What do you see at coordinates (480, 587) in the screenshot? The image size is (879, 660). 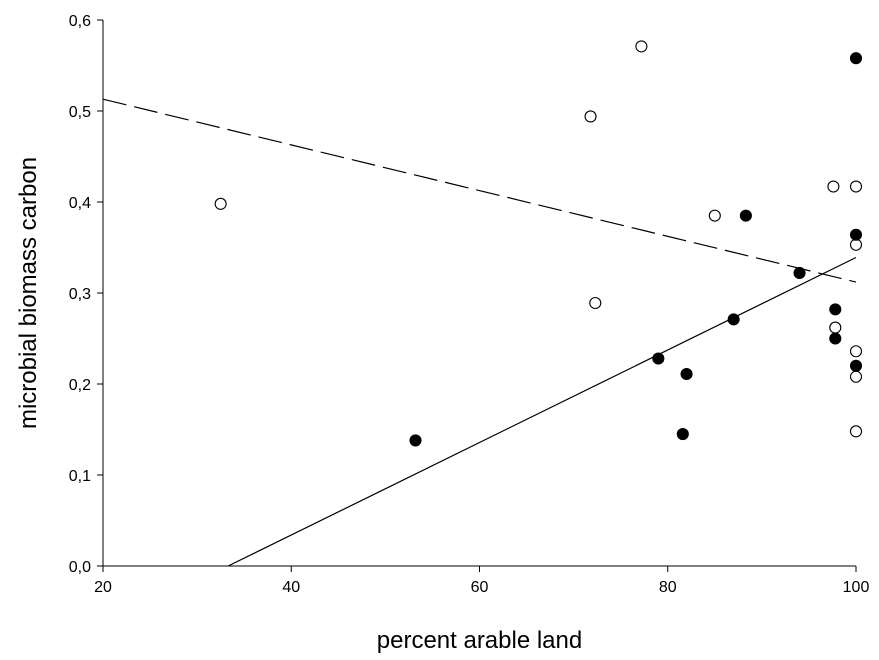 I see `x-tick-label: 60` at bounding box center [480, 587].